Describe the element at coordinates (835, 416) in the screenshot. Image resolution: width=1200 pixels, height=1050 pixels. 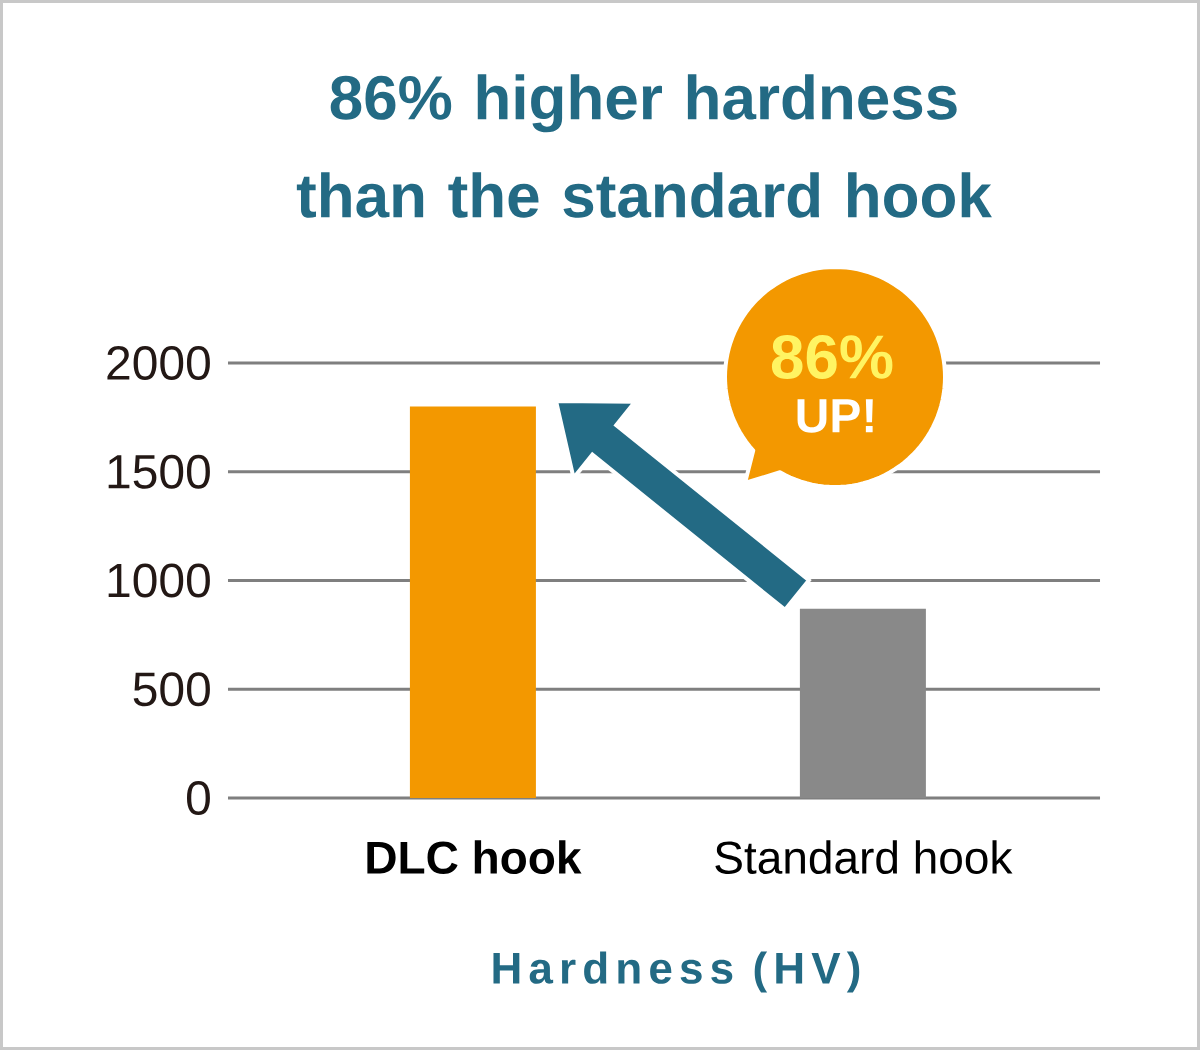
I see `annotation: UP!` at that location.